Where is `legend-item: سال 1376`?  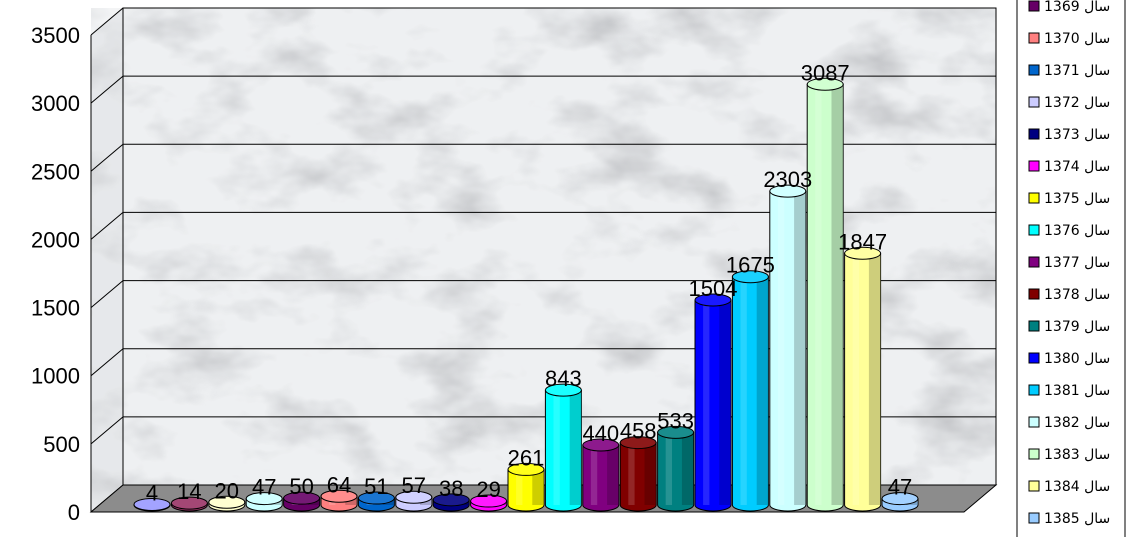 legend-item: سال 1376 is located at coordinates (1069, 231).